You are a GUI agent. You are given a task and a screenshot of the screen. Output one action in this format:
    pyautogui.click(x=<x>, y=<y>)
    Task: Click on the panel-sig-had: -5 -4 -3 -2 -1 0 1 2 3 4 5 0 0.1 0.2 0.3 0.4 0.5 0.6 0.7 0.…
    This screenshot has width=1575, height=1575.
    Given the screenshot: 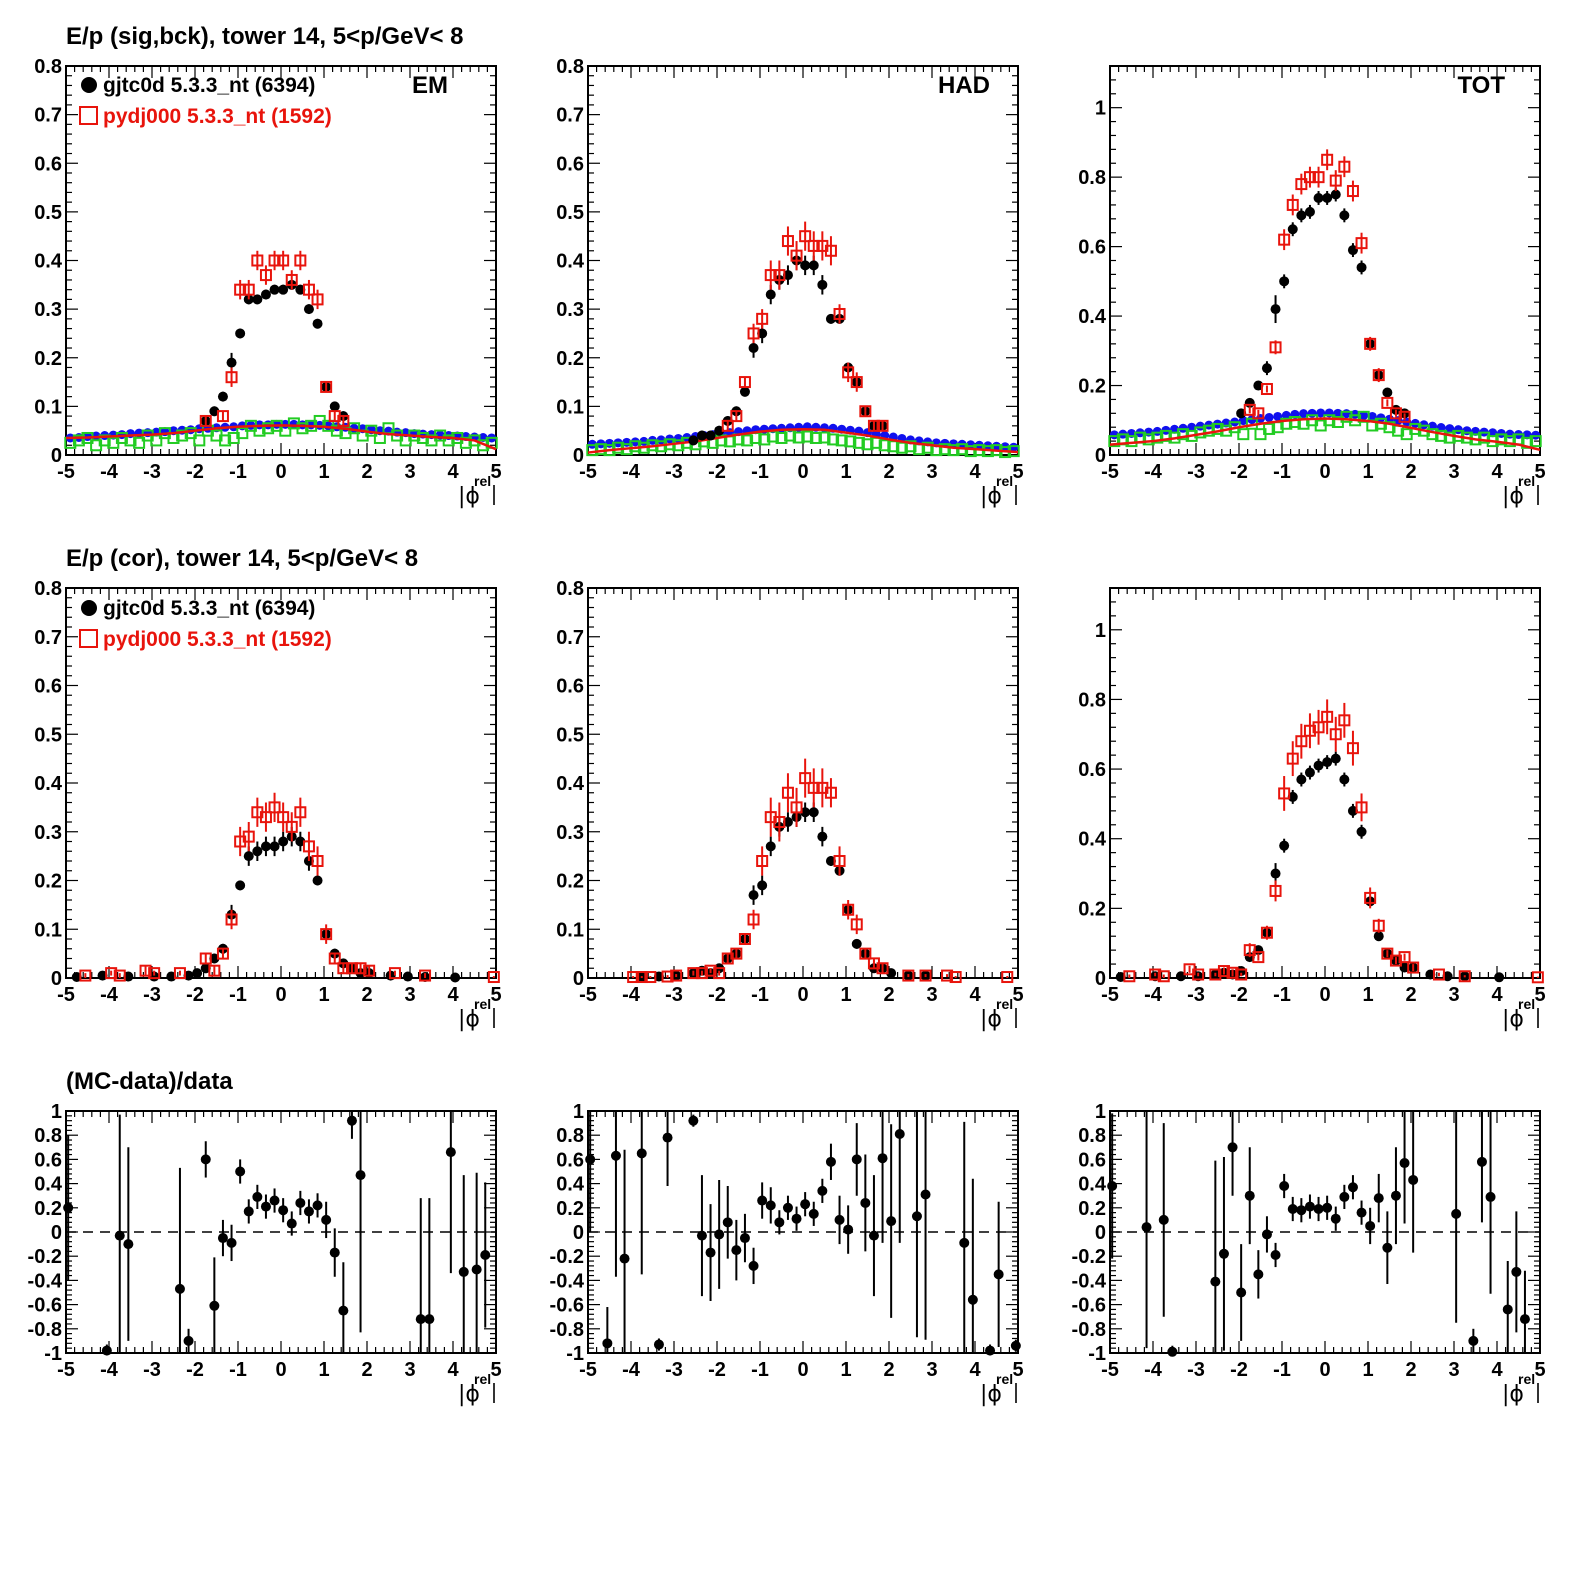 What is the action you would take?
    pyautogui.click(x=789, y=282)
    